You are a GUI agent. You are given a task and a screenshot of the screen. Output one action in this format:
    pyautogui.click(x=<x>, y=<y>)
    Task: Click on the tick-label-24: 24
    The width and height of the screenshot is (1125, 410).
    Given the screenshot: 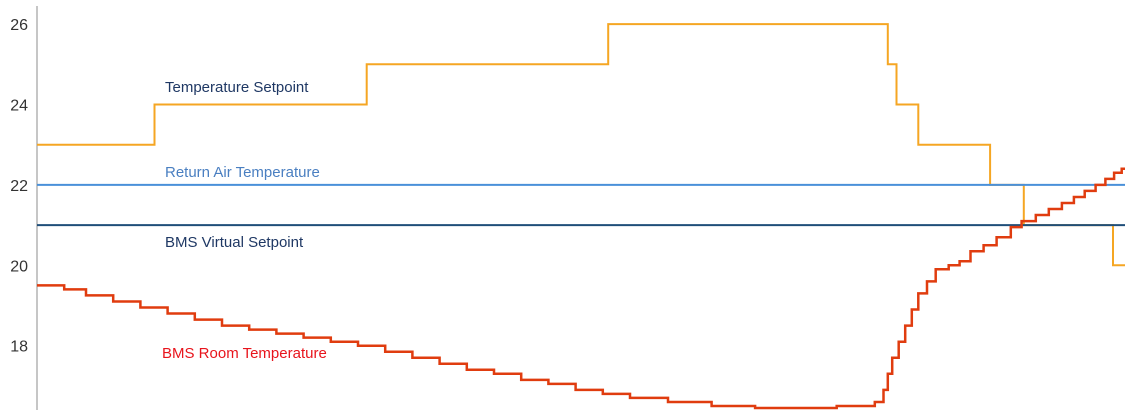 What is the action you would take?
    pyautogui.click(x=19, y=106)
    